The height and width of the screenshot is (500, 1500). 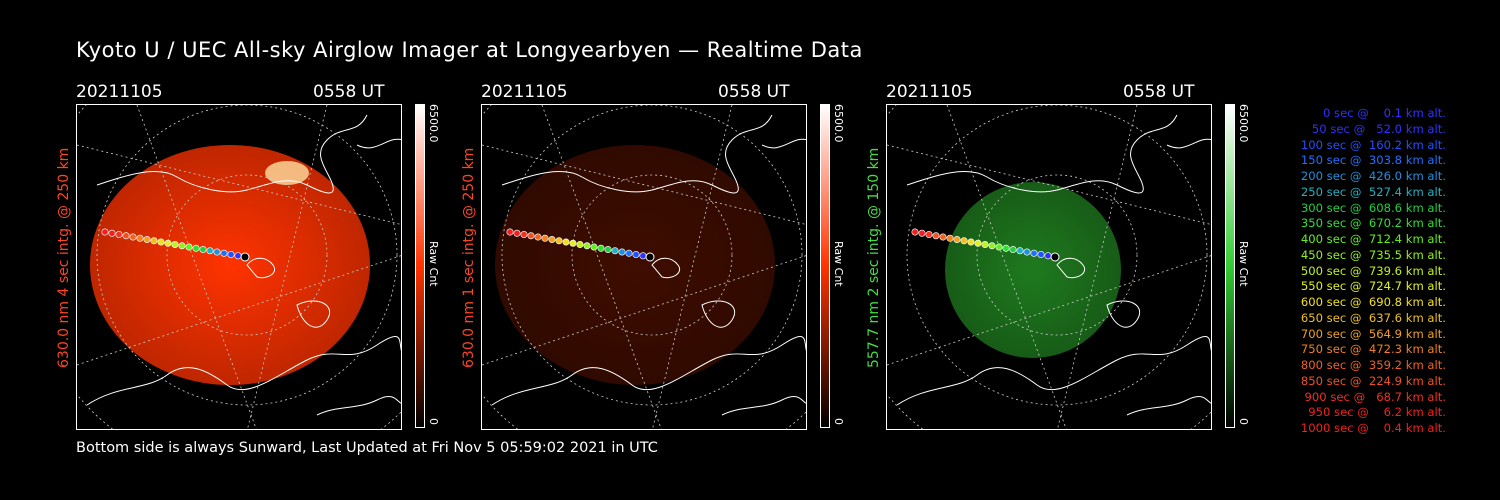 What do you see at coordinates (1371, 365) in the screenshot?
I see `legend-row: 800 sec @ 359.2 km alt.` at bounding box center [1371, 365].